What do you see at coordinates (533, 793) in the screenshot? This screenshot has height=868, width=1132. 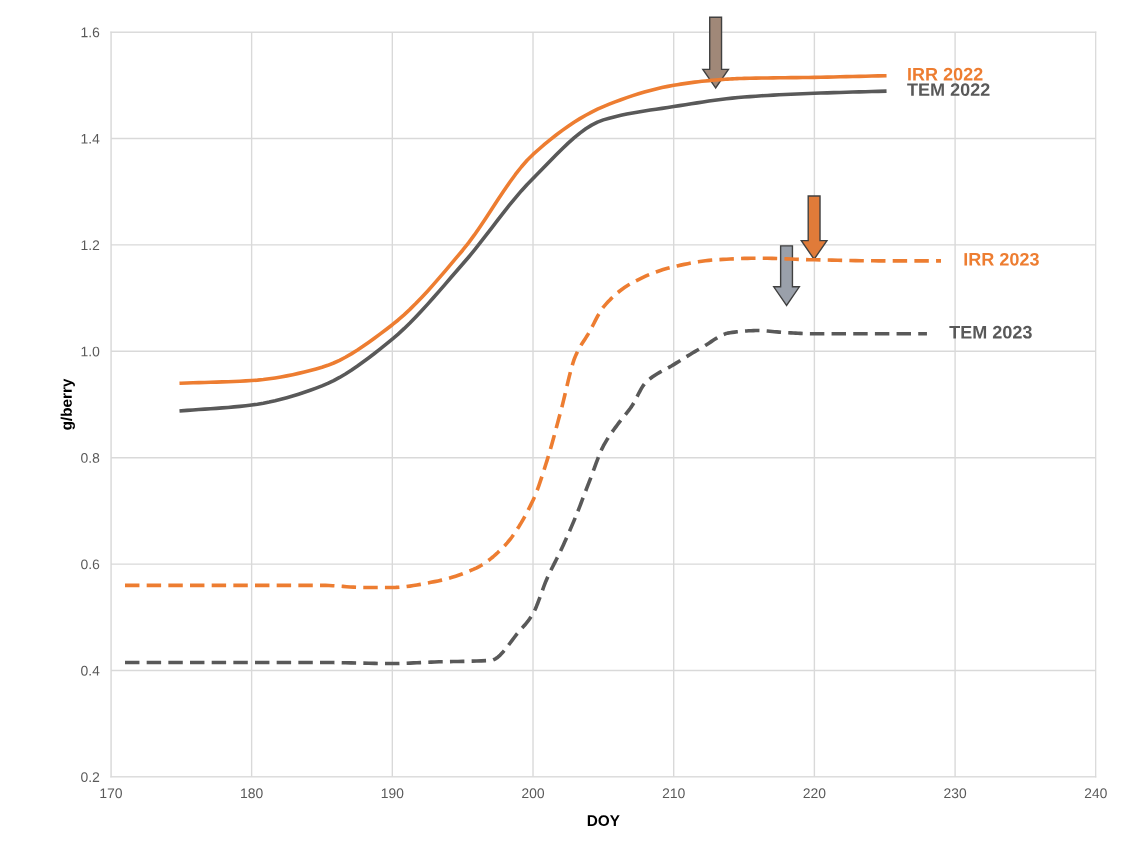 I see `x-tick-label: 200` at bounding box center [533, 793].